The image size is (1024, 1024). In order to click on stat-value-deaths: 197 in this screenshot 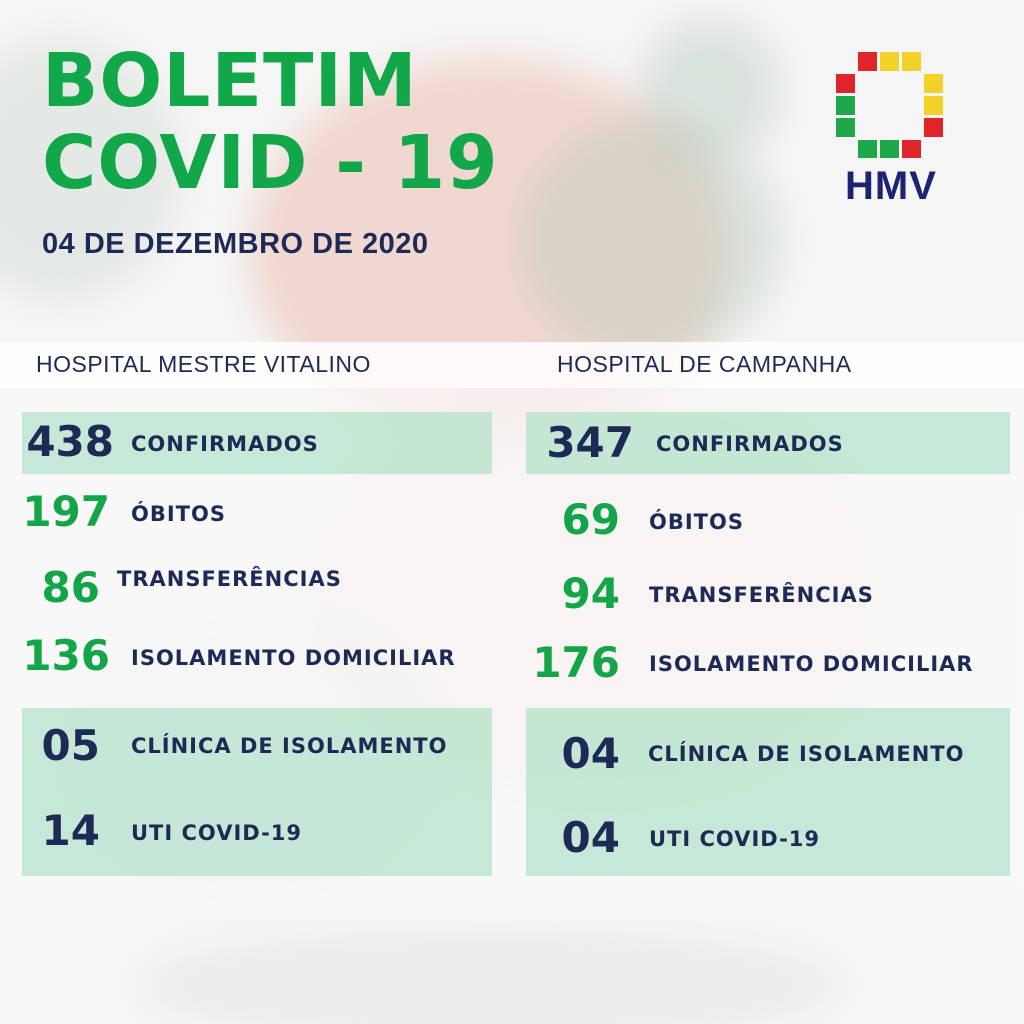, I will do `click(66, 511)`.